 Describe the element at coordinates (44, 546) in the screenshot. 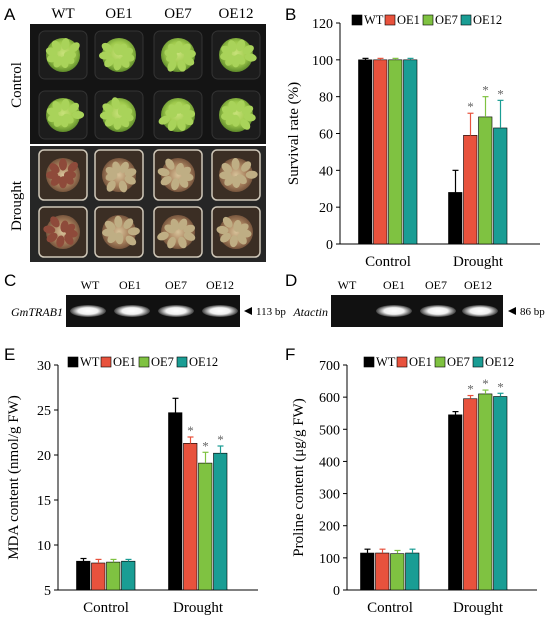

I see `y-tick-label: 10` at that location.